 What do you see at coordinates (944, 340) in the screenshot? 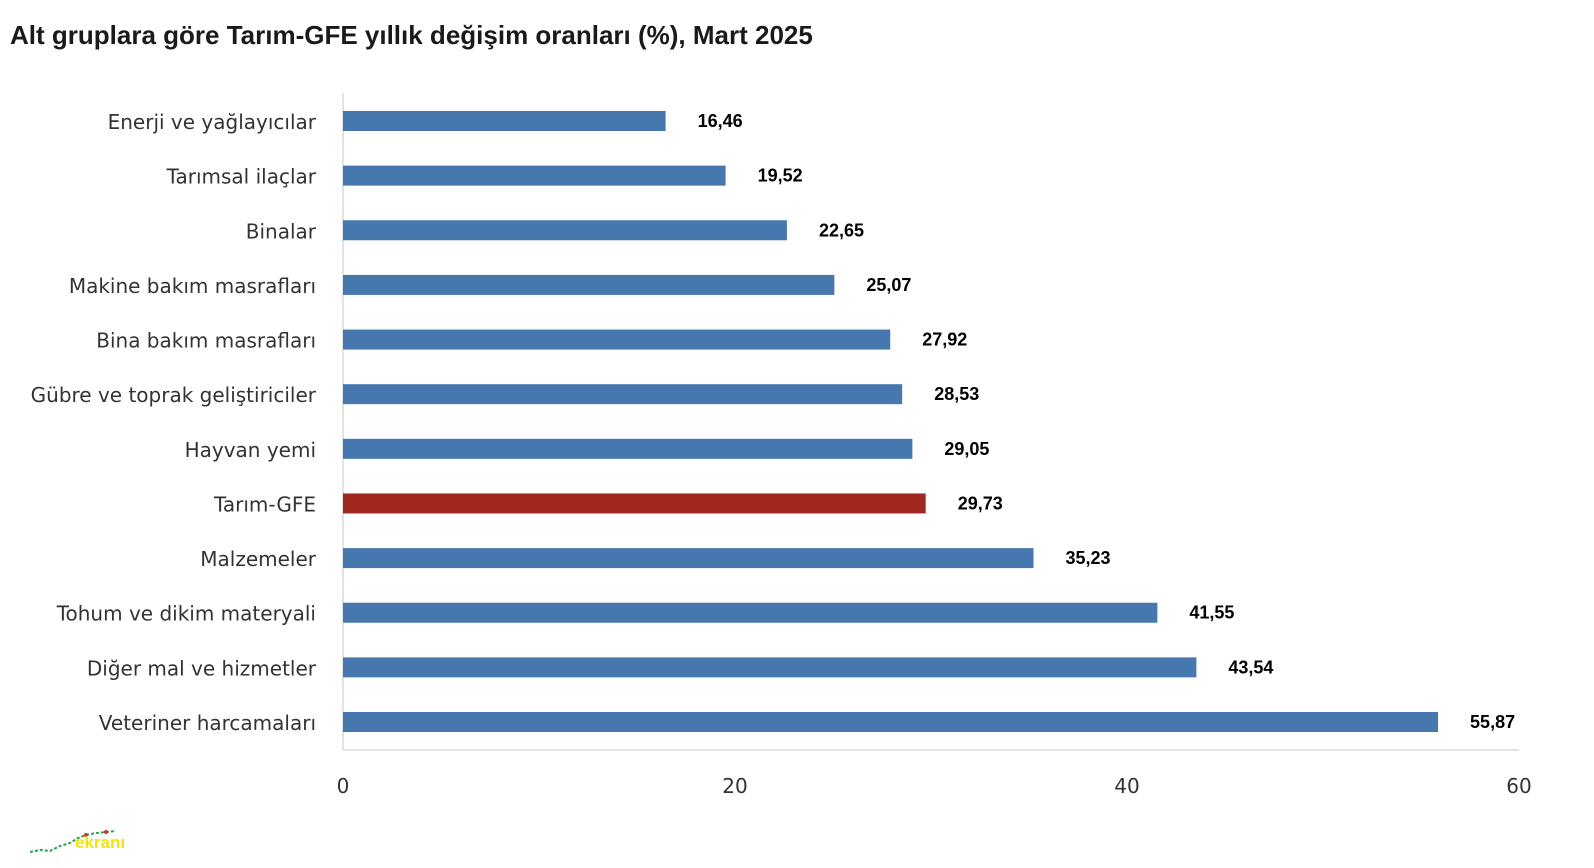
I see `data-label: 27,92` at bounding box center [944, 340].